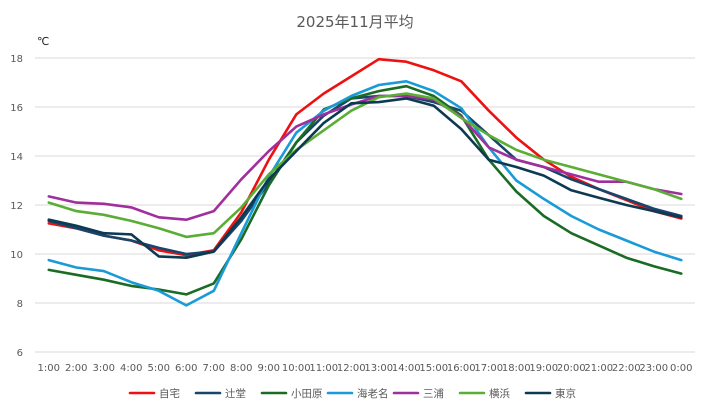  I want to click on x-tick-label: 2:00, so click(76, 368).